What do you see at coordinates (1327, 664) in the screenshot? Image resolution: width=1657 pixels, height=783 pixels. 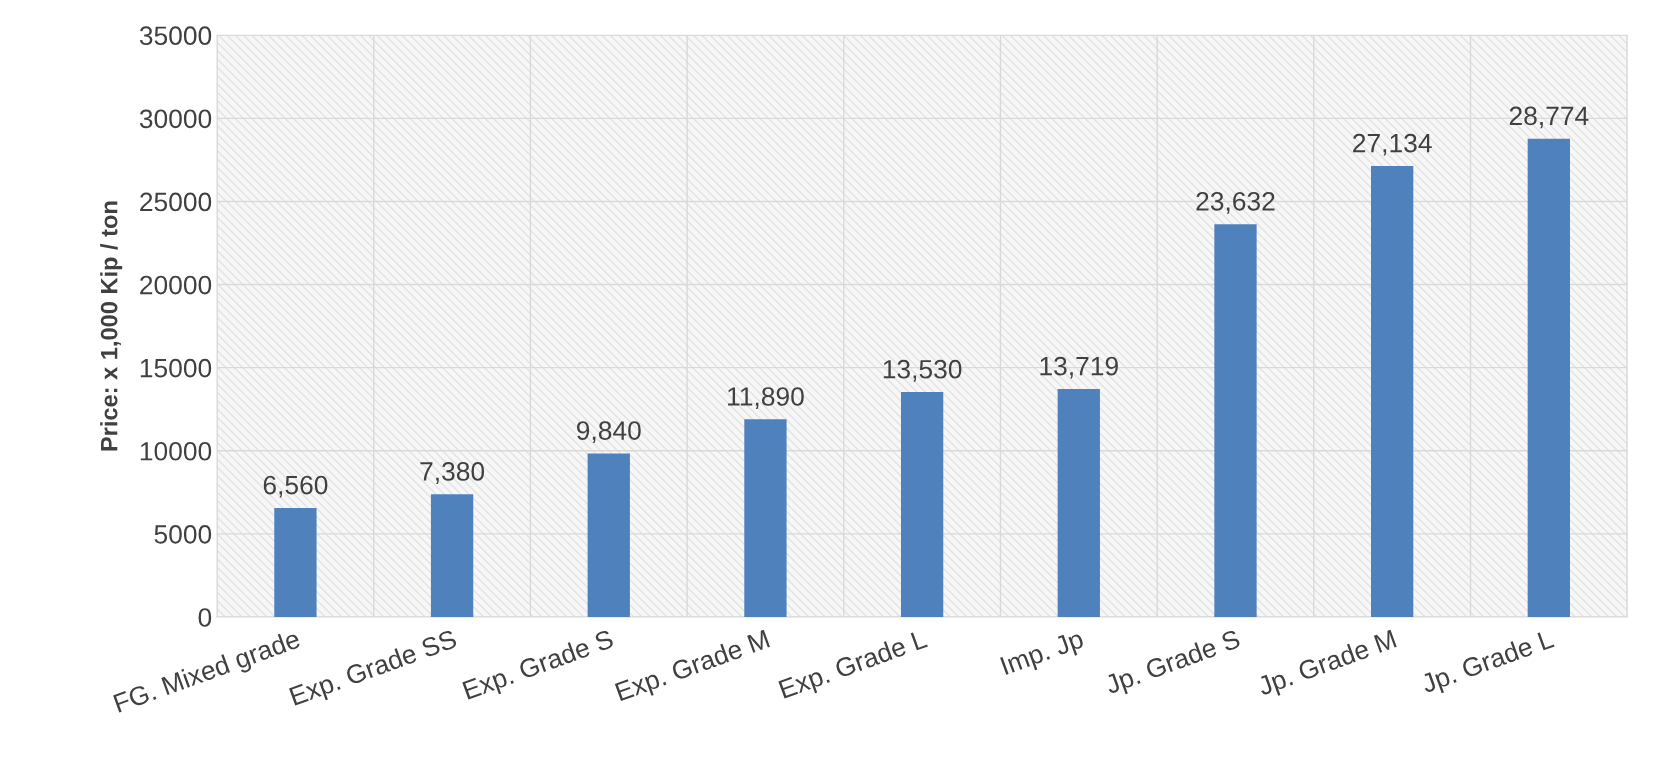 I see `x-tick-label: Jp. Grade M` at bounding box center [1327, 664].